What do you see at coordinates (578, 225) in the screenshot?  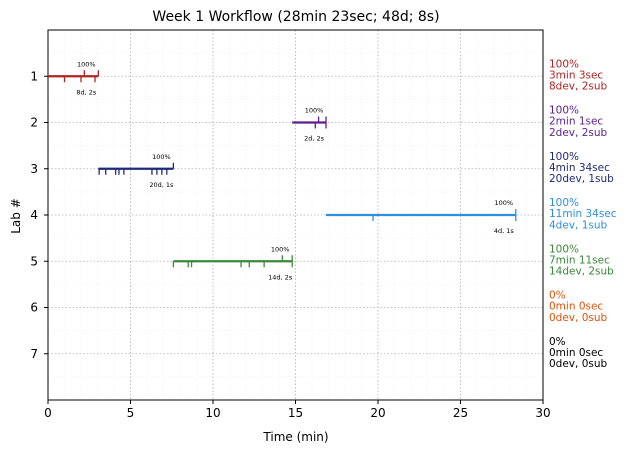 I see `lab-4-summary-line: 4dev, 1sub` at bounding box center [578, 225].